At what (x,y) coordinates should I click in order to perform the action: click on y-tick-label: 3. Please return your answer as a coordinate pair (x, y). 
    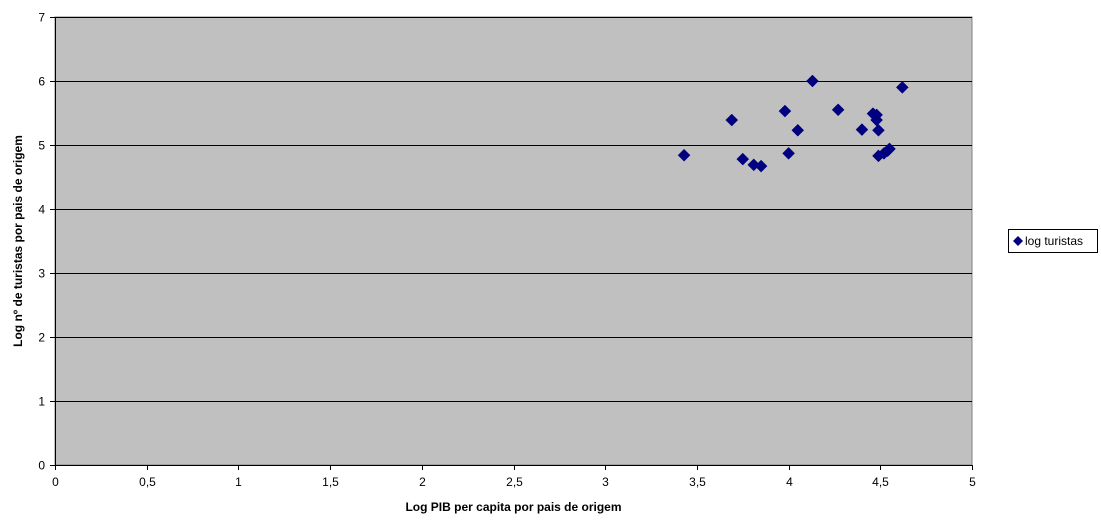
    Looking at the image, I should click on (41, 274).